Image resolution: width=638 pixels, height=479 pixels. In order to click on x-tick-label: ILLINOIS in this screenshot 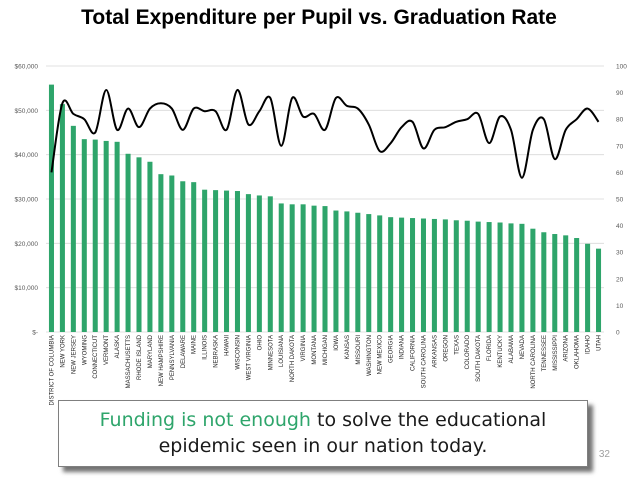, I will do `click(206, 347)`.